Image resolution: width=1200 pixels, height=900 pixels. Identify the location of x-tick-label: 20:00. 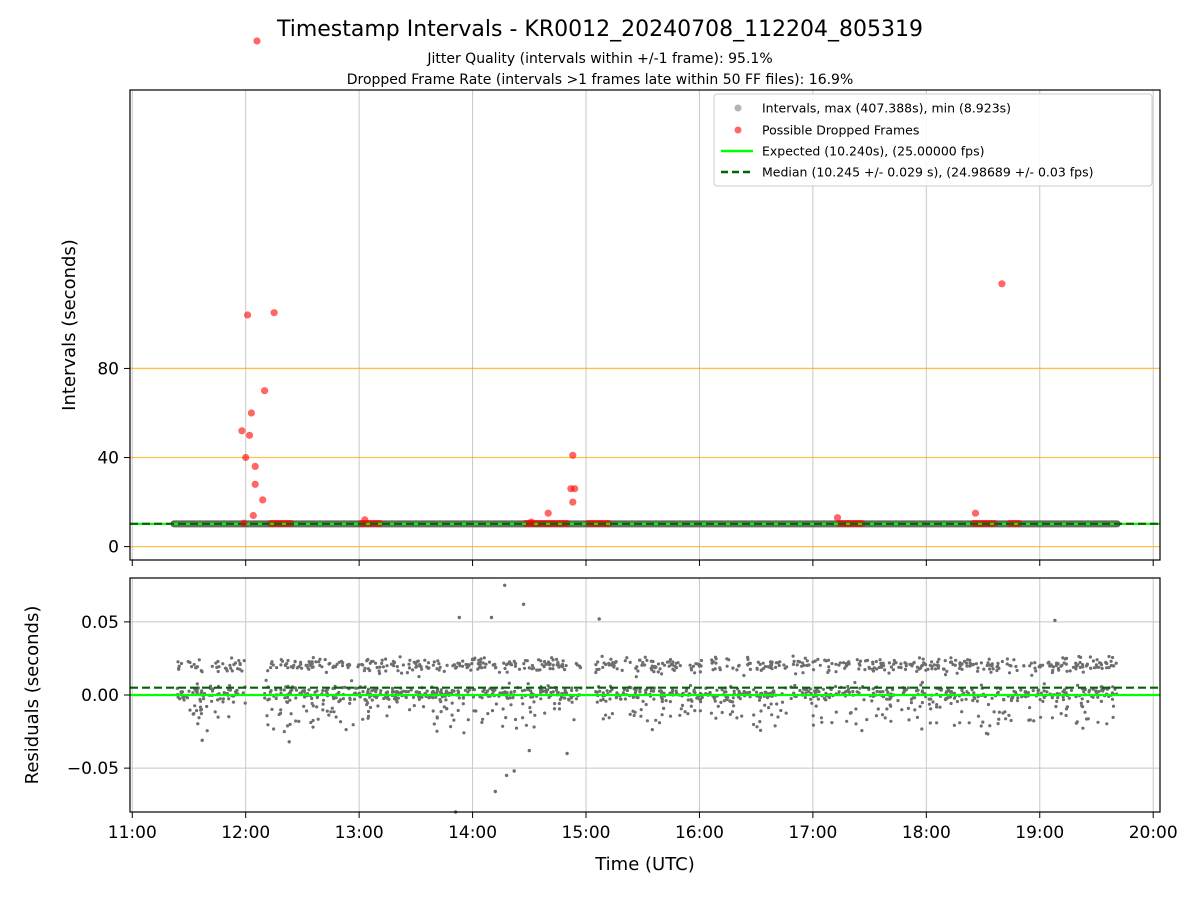
(1153, 833).